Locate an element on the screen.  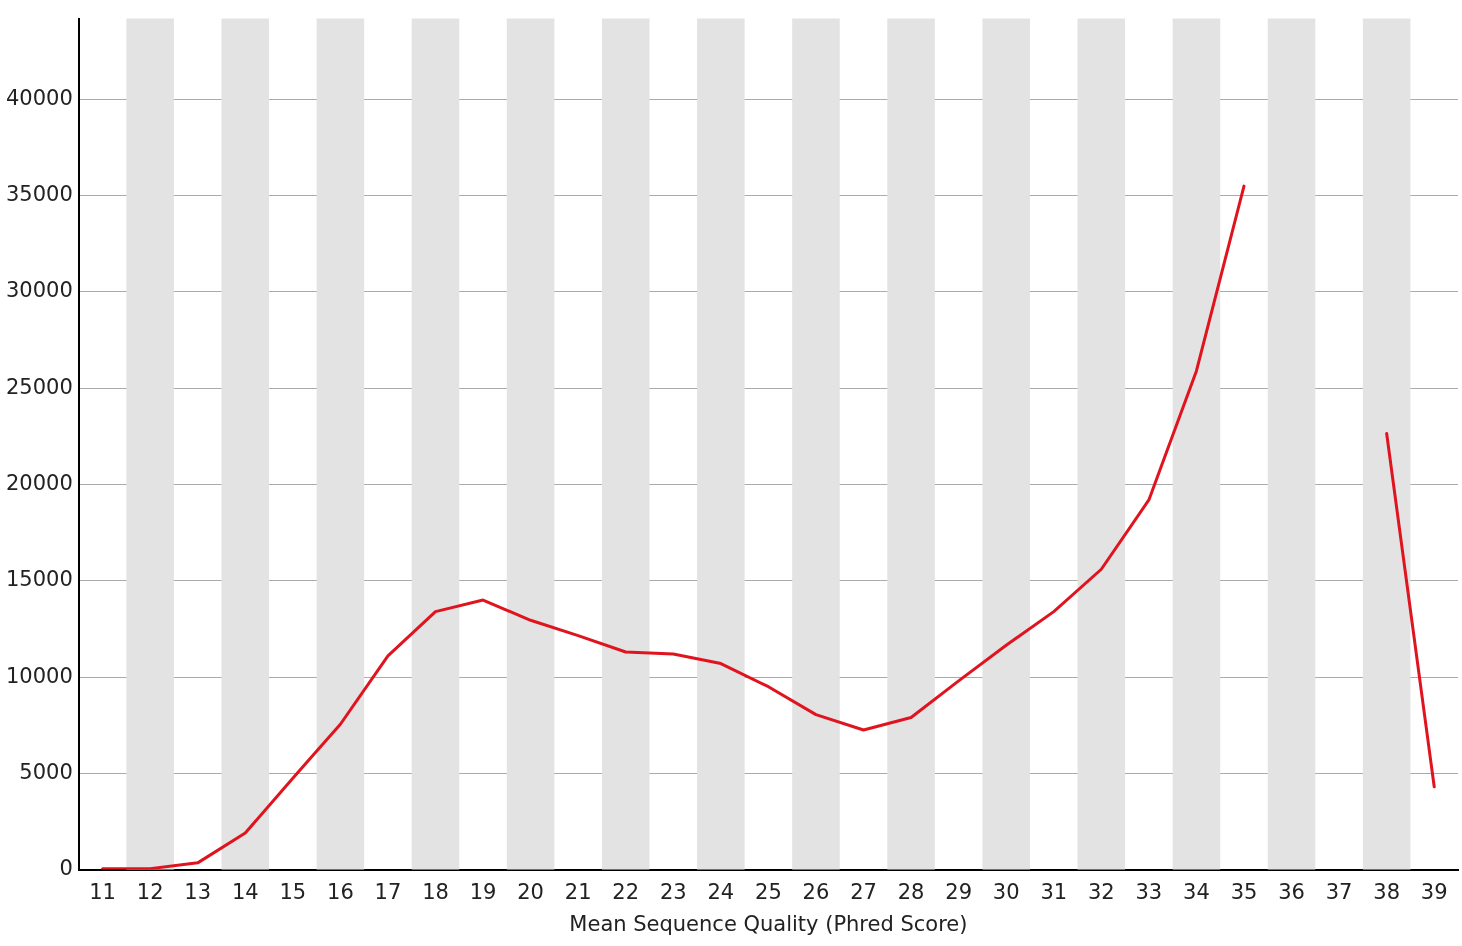
y-tick-label: 30000 is located at coordinates (39, 290).